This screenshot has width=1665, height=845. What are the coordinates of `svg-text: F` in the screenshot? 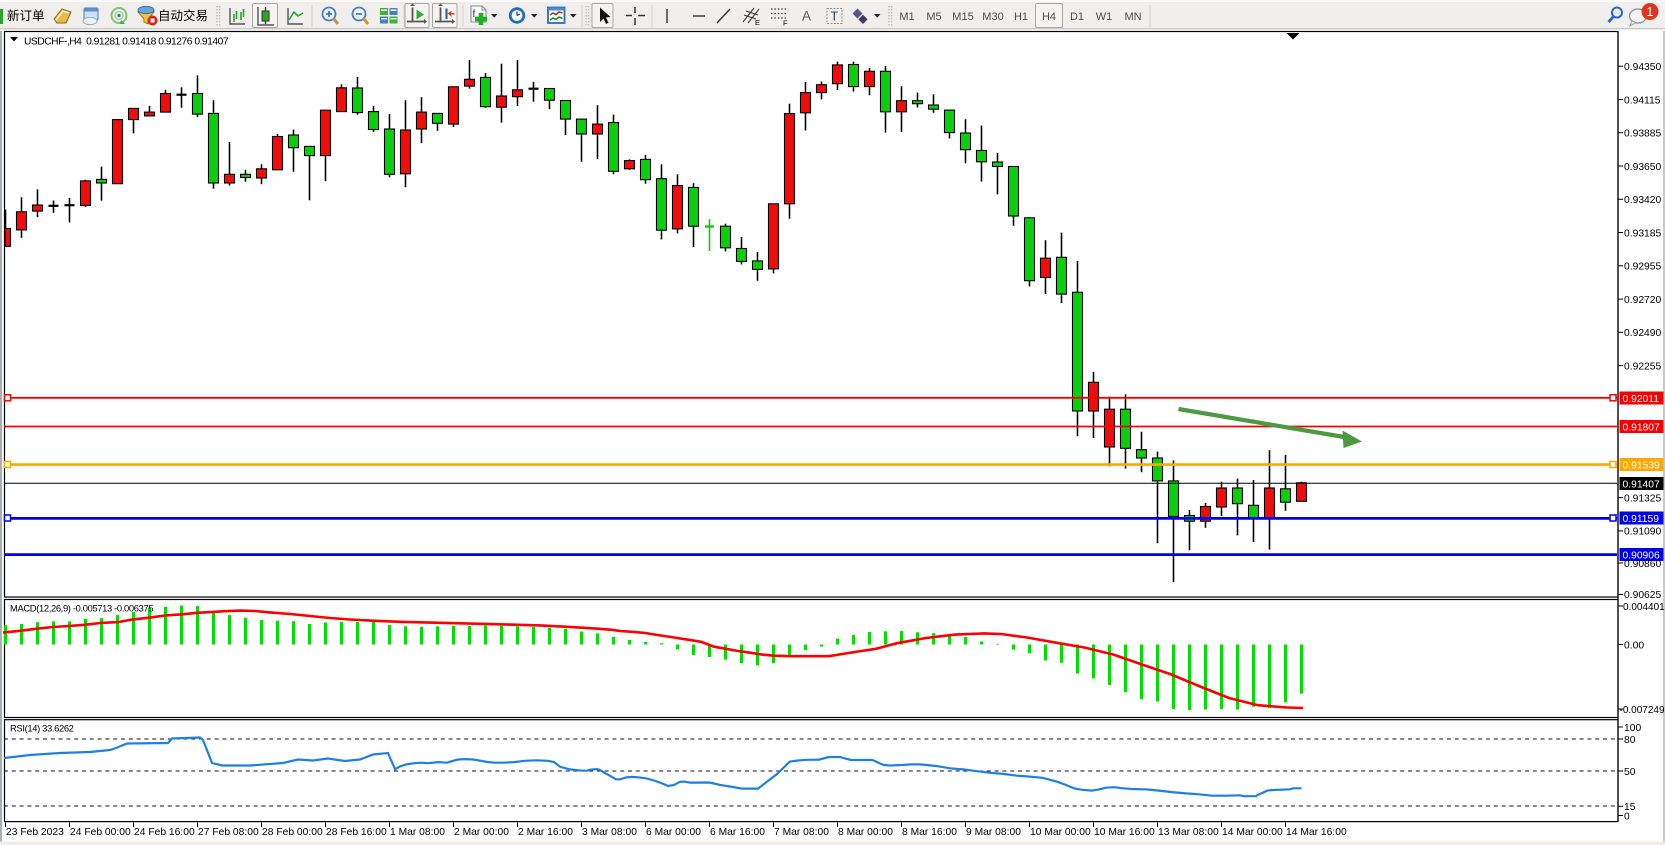 It's located at (785, 23).